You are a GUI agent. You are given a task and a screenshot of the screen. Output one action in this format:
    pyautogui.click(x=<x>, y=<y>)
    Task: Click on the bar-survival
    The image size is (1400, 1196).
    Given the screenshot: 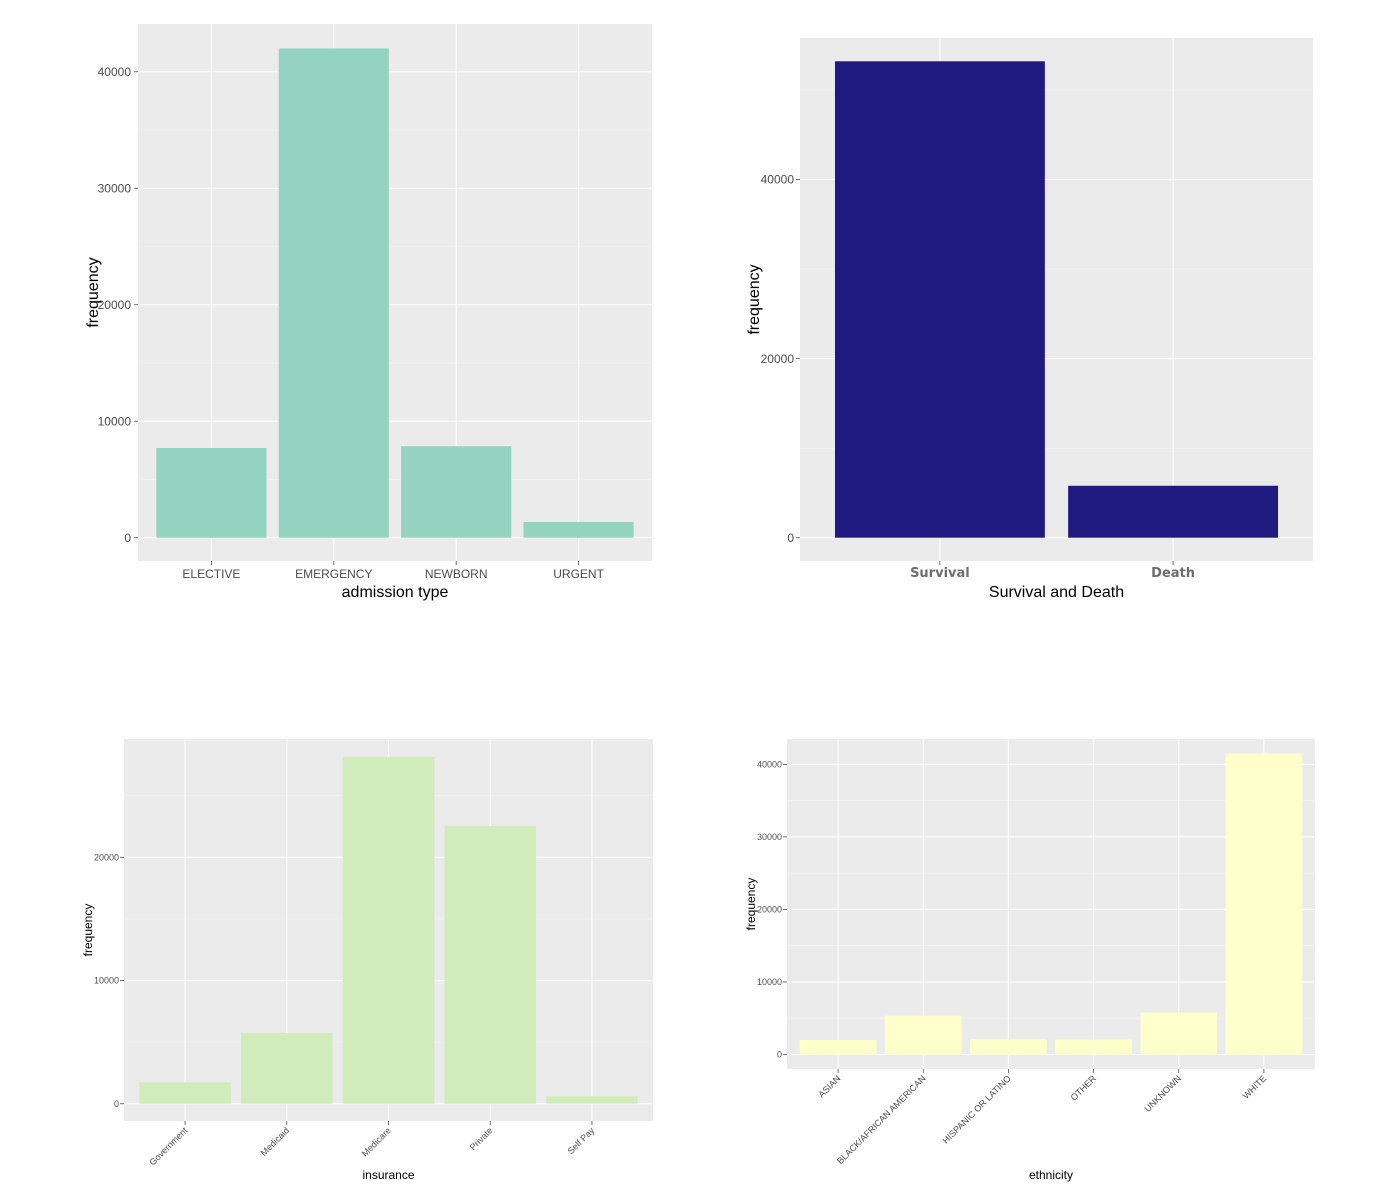 What is the action you would take?
    pyautogui.click(x=939, y=299)
    